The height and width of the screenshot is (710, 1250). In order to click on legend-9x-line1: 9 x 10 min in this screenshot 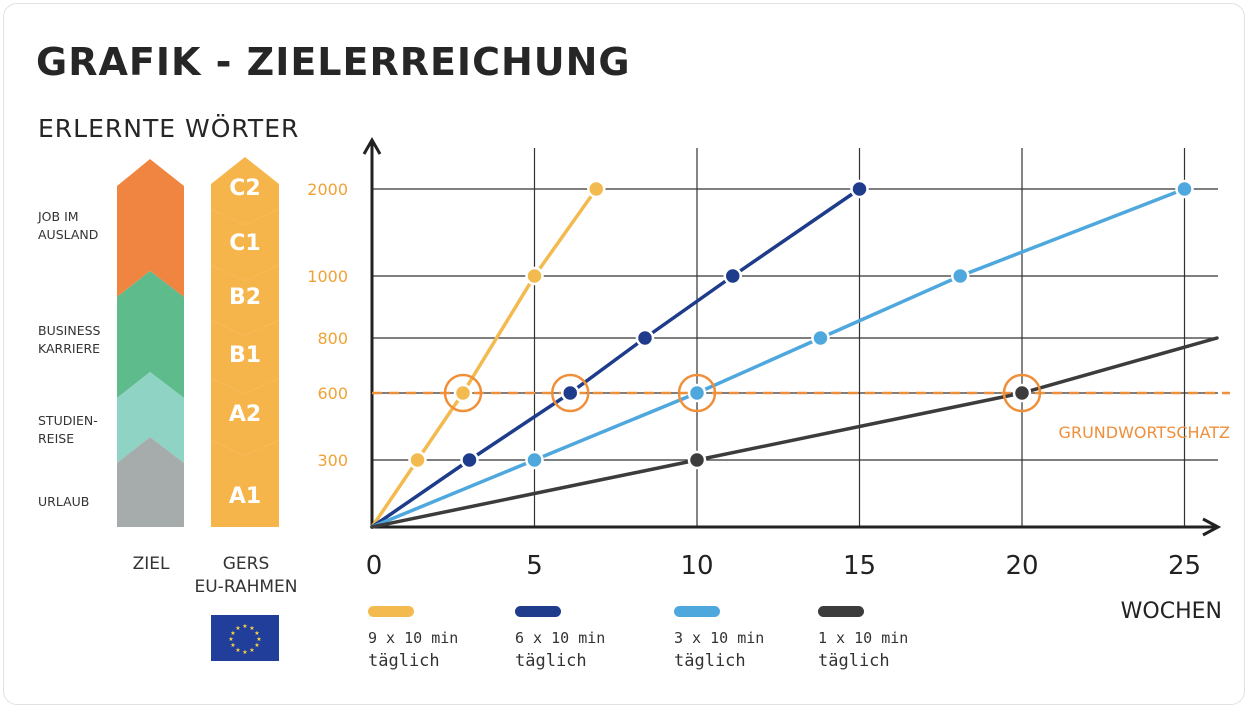, I will do `click(413, 638)`.